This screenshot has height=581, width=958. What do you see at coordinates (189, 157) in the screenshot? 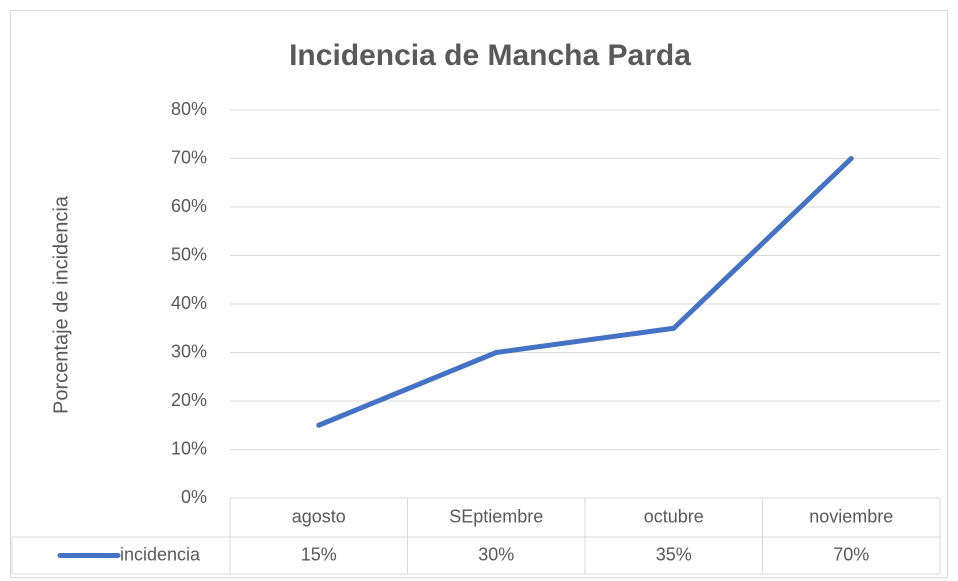
I see `y-tick-label: 70%` at bounding box center [189, 157].